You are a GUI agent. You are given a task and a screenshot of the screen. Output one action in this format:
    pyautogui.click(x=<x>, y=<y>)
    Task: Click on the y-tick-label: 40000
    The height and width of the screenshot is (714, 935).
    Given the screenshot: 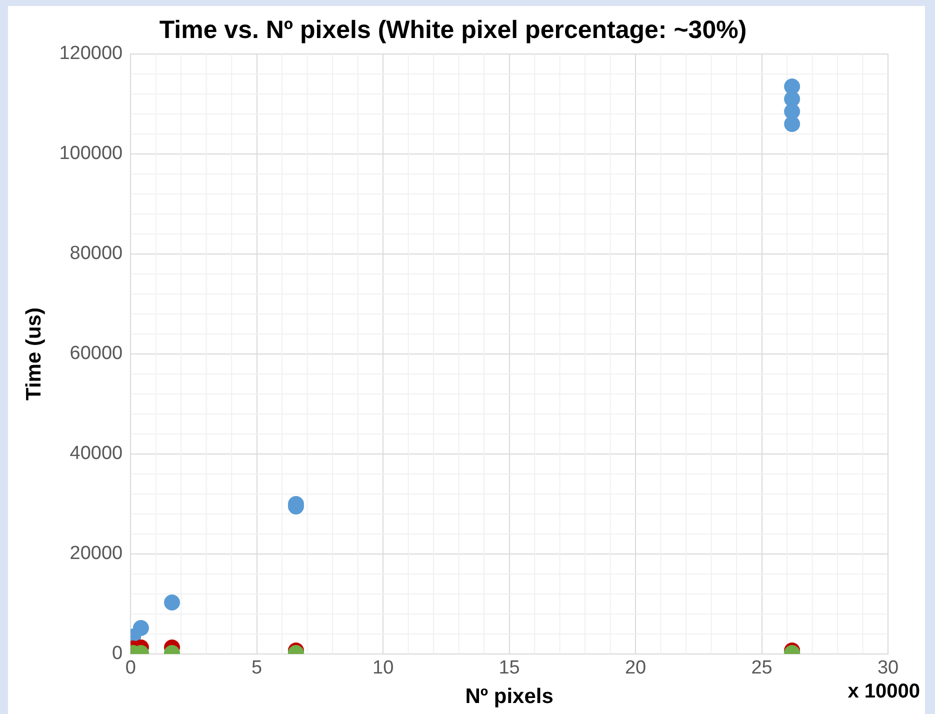 What is the action you would take?
    pyautogui.click(x=96, y=453)
    